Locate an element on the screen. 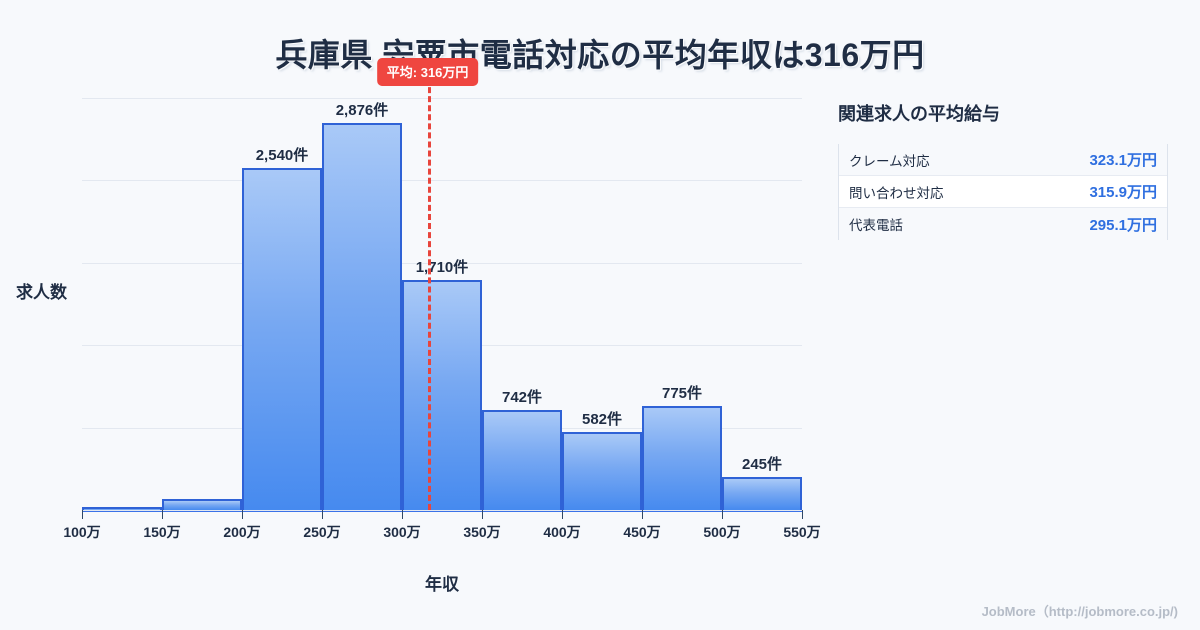 The width and height of the screenshot is (1200, 630). table-row: 代表電話 295.1万円 is located at coordinates (1003, 224).